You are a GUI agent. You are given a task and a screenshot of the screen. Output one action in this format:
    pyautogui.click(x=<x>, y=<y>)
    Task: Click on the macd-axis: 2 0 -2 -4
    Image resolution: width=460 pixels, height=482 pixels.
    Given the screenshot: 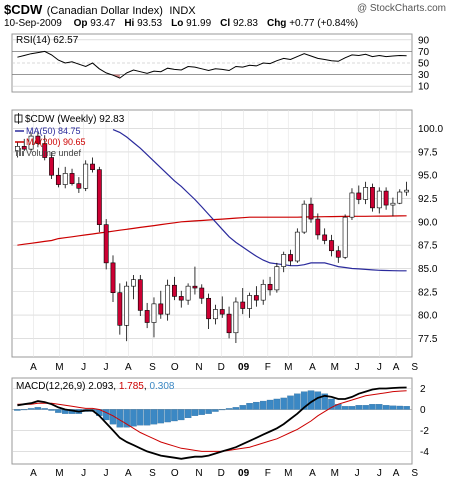 What is the action you would take?
    pyautogui.click(x=424, y=421)
    